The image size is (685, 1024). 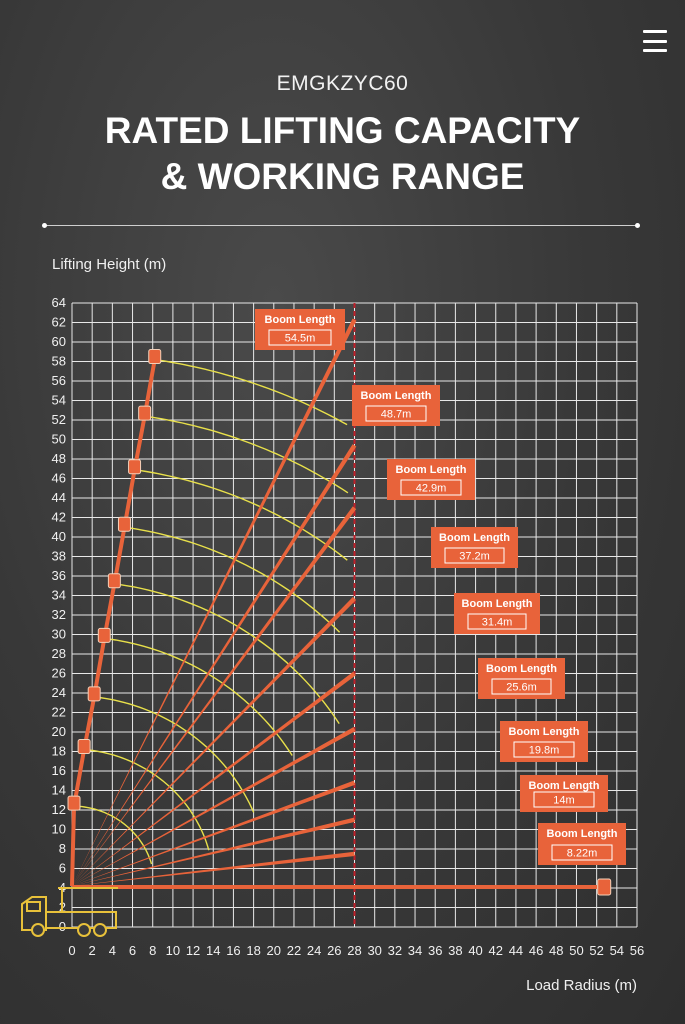 I want to click on y-tick-label: 62, so click(x=59, y=322).